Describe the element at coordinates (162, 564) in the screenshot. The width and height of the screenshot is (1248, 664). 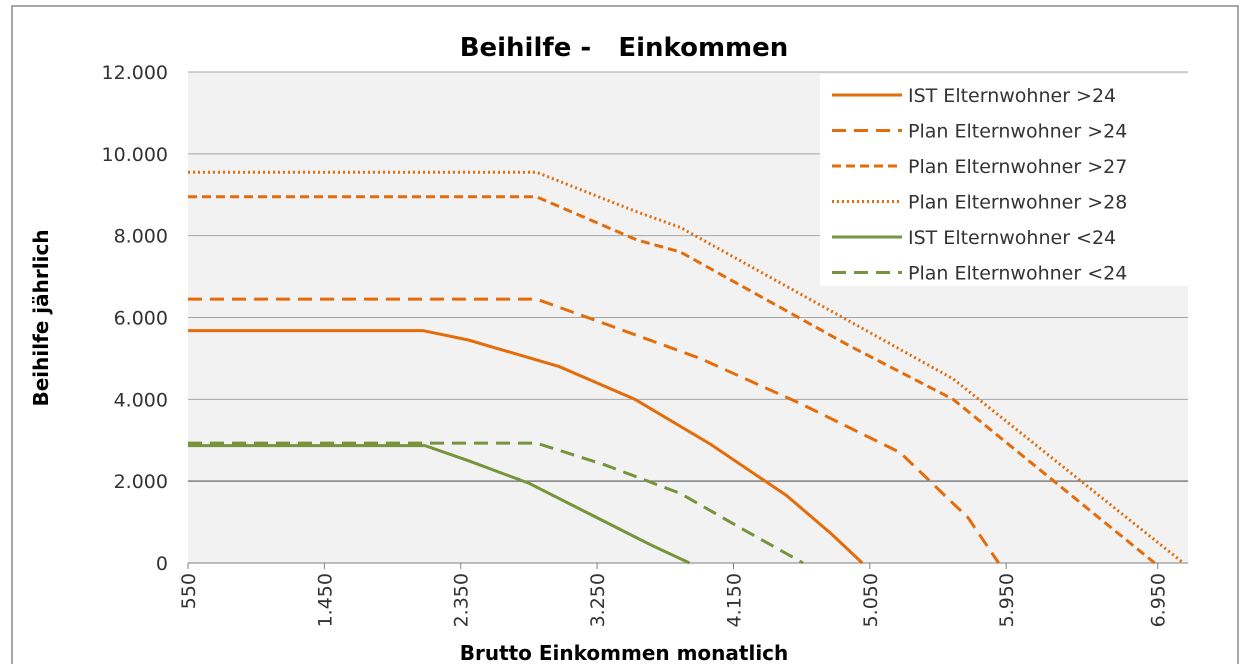
I see `y-tick-label: 0` at that location.